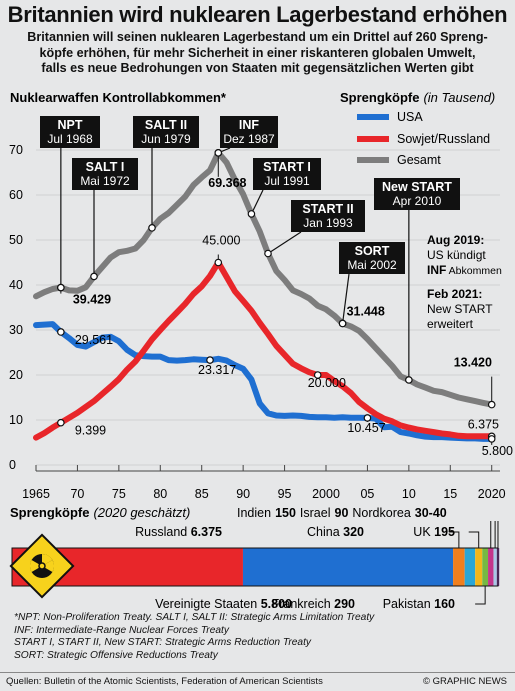  I want to click on y-tick-label-60: 60, so click(16, 195).